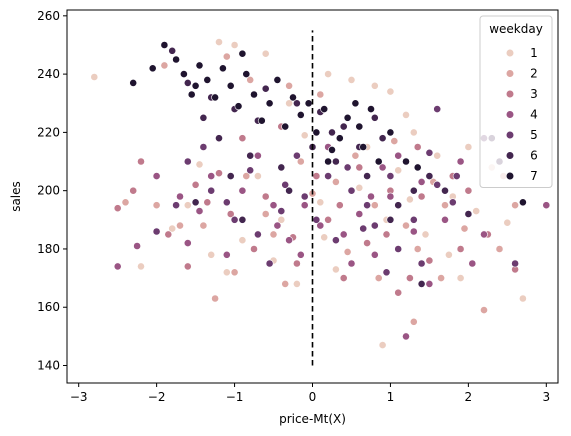  I want to click on legend-label: 7, so click(534, 176).